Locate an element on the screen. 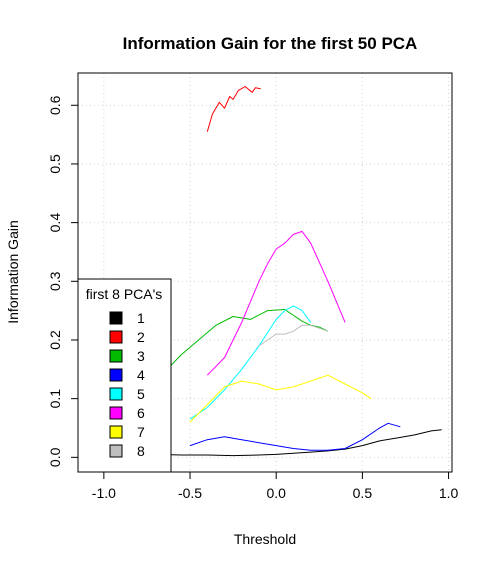 The image size is (492, 569). y-tick-label: 0.0 is located at coordinates (55, 457).